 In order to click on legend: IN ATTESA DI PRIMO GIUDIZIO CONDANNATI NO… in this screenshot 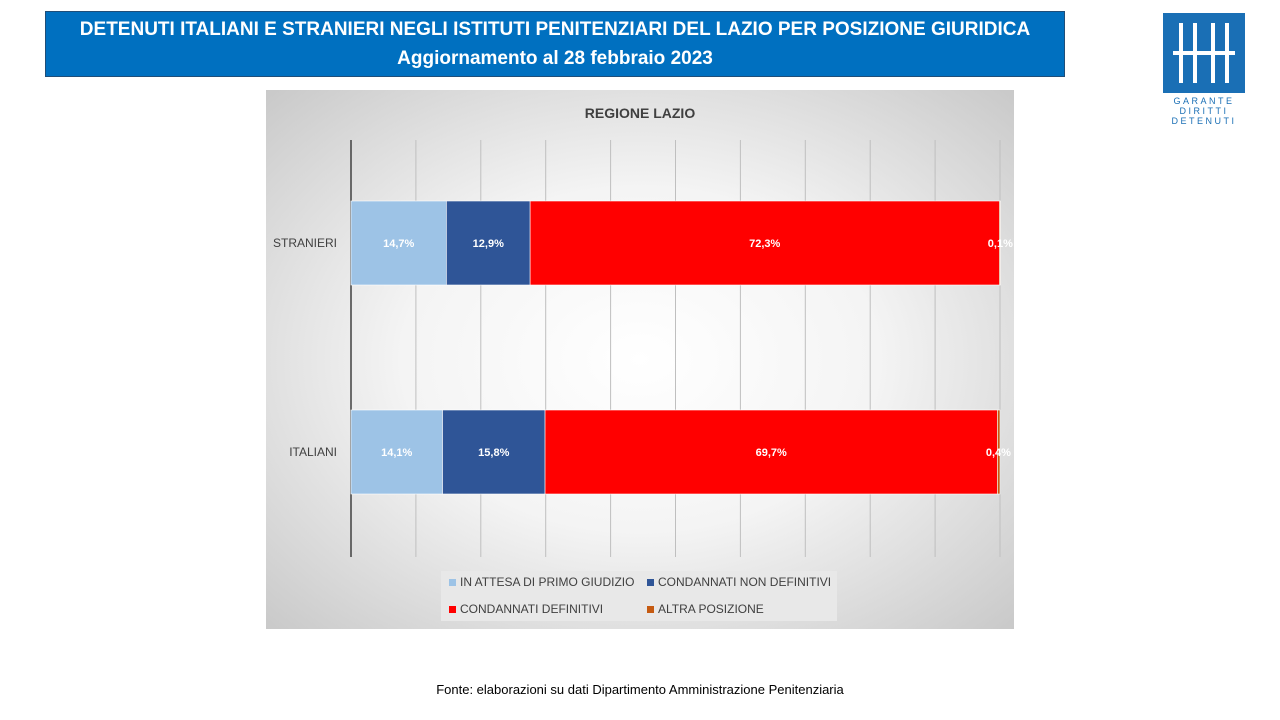, I will do `click(639, 596)`.